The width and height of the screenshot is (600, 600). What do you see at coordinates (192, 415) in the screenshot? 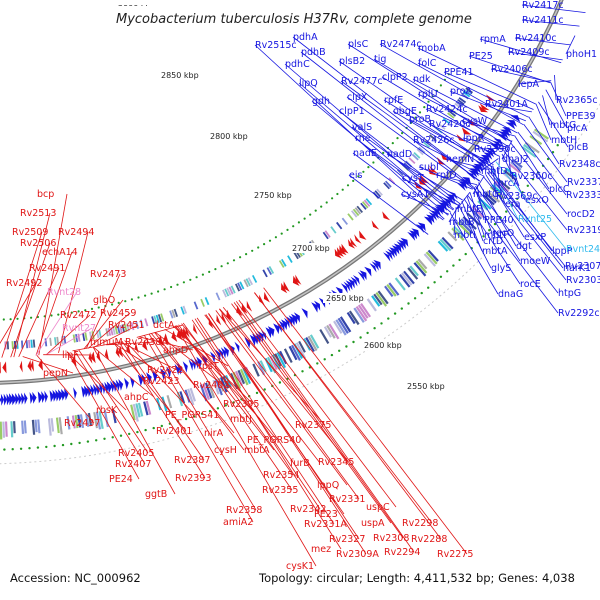
I see `gene-label: PE_PGRS41` at bounding box center [192, 415].